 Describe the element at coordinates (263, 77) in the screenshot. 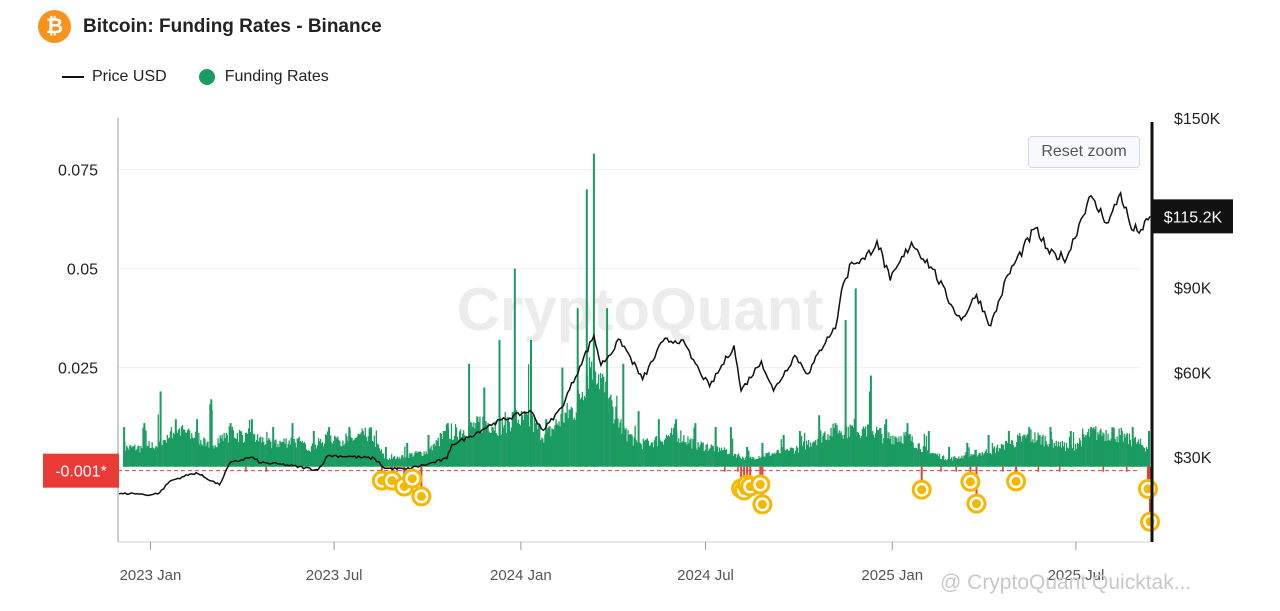

I see `legend-item-funding: Funding Rates` at that location.